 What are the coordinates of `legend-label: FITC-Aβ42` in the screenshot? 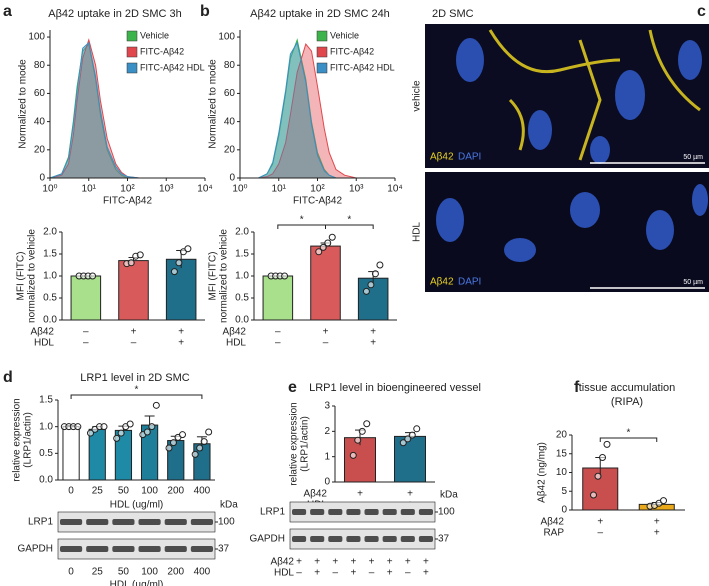 It's located at (352, 51).